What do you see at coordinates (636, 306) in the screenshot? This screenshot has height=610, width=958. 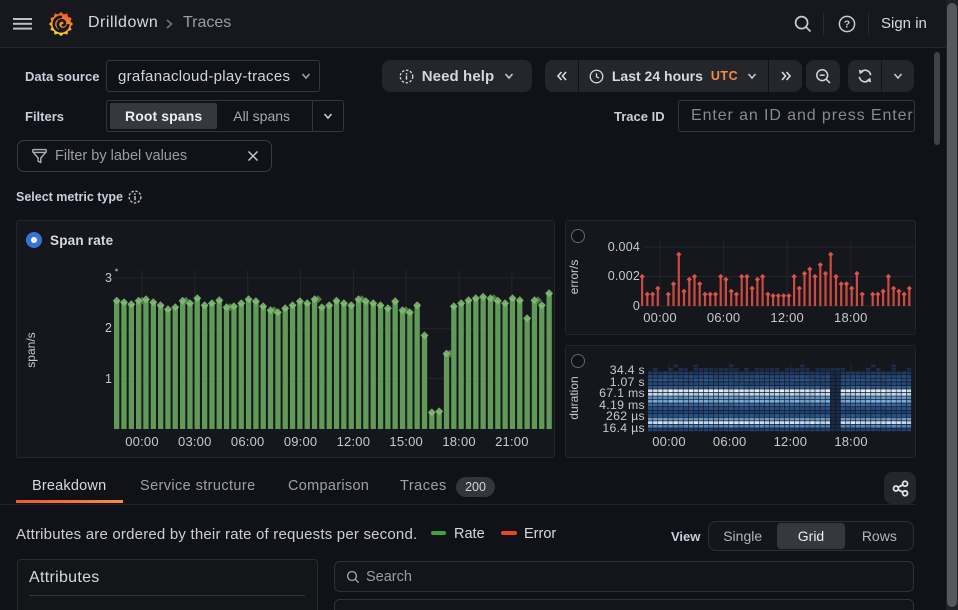 I see `svg-text: 0` at bounding box center [636, 306].